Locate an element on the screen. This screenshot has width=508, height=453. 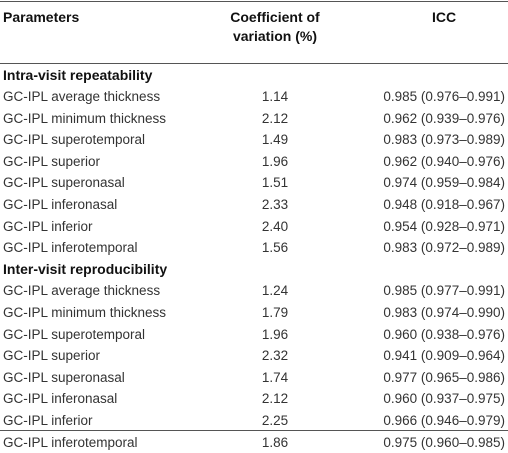
row-icc: 0.962 (0.939–0.976) is located at coordinates (444, 118).